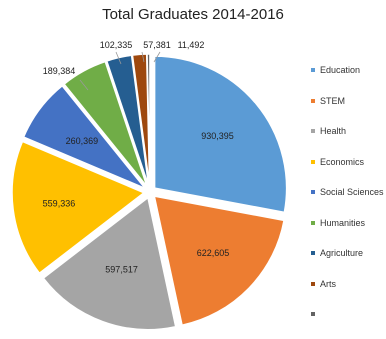 The width and height of the screenshot is (386, 339). I want to click on legend-label: Agriculture, so click(342, 253).